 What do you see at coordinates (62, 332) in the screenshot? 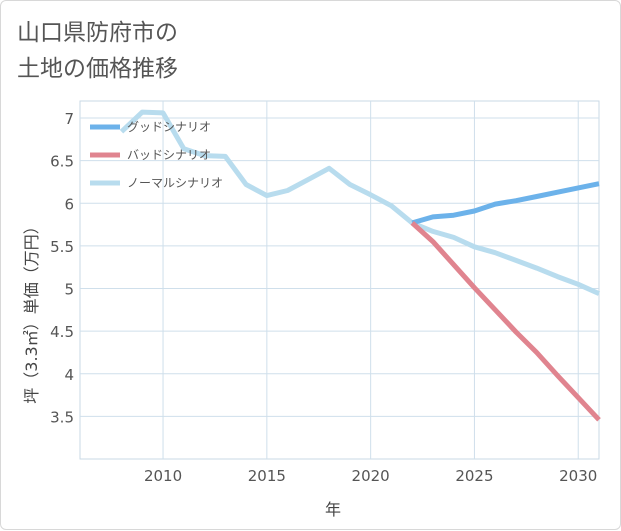
I see `y-tick-label: 4.5` at bounding box center [62, 332].